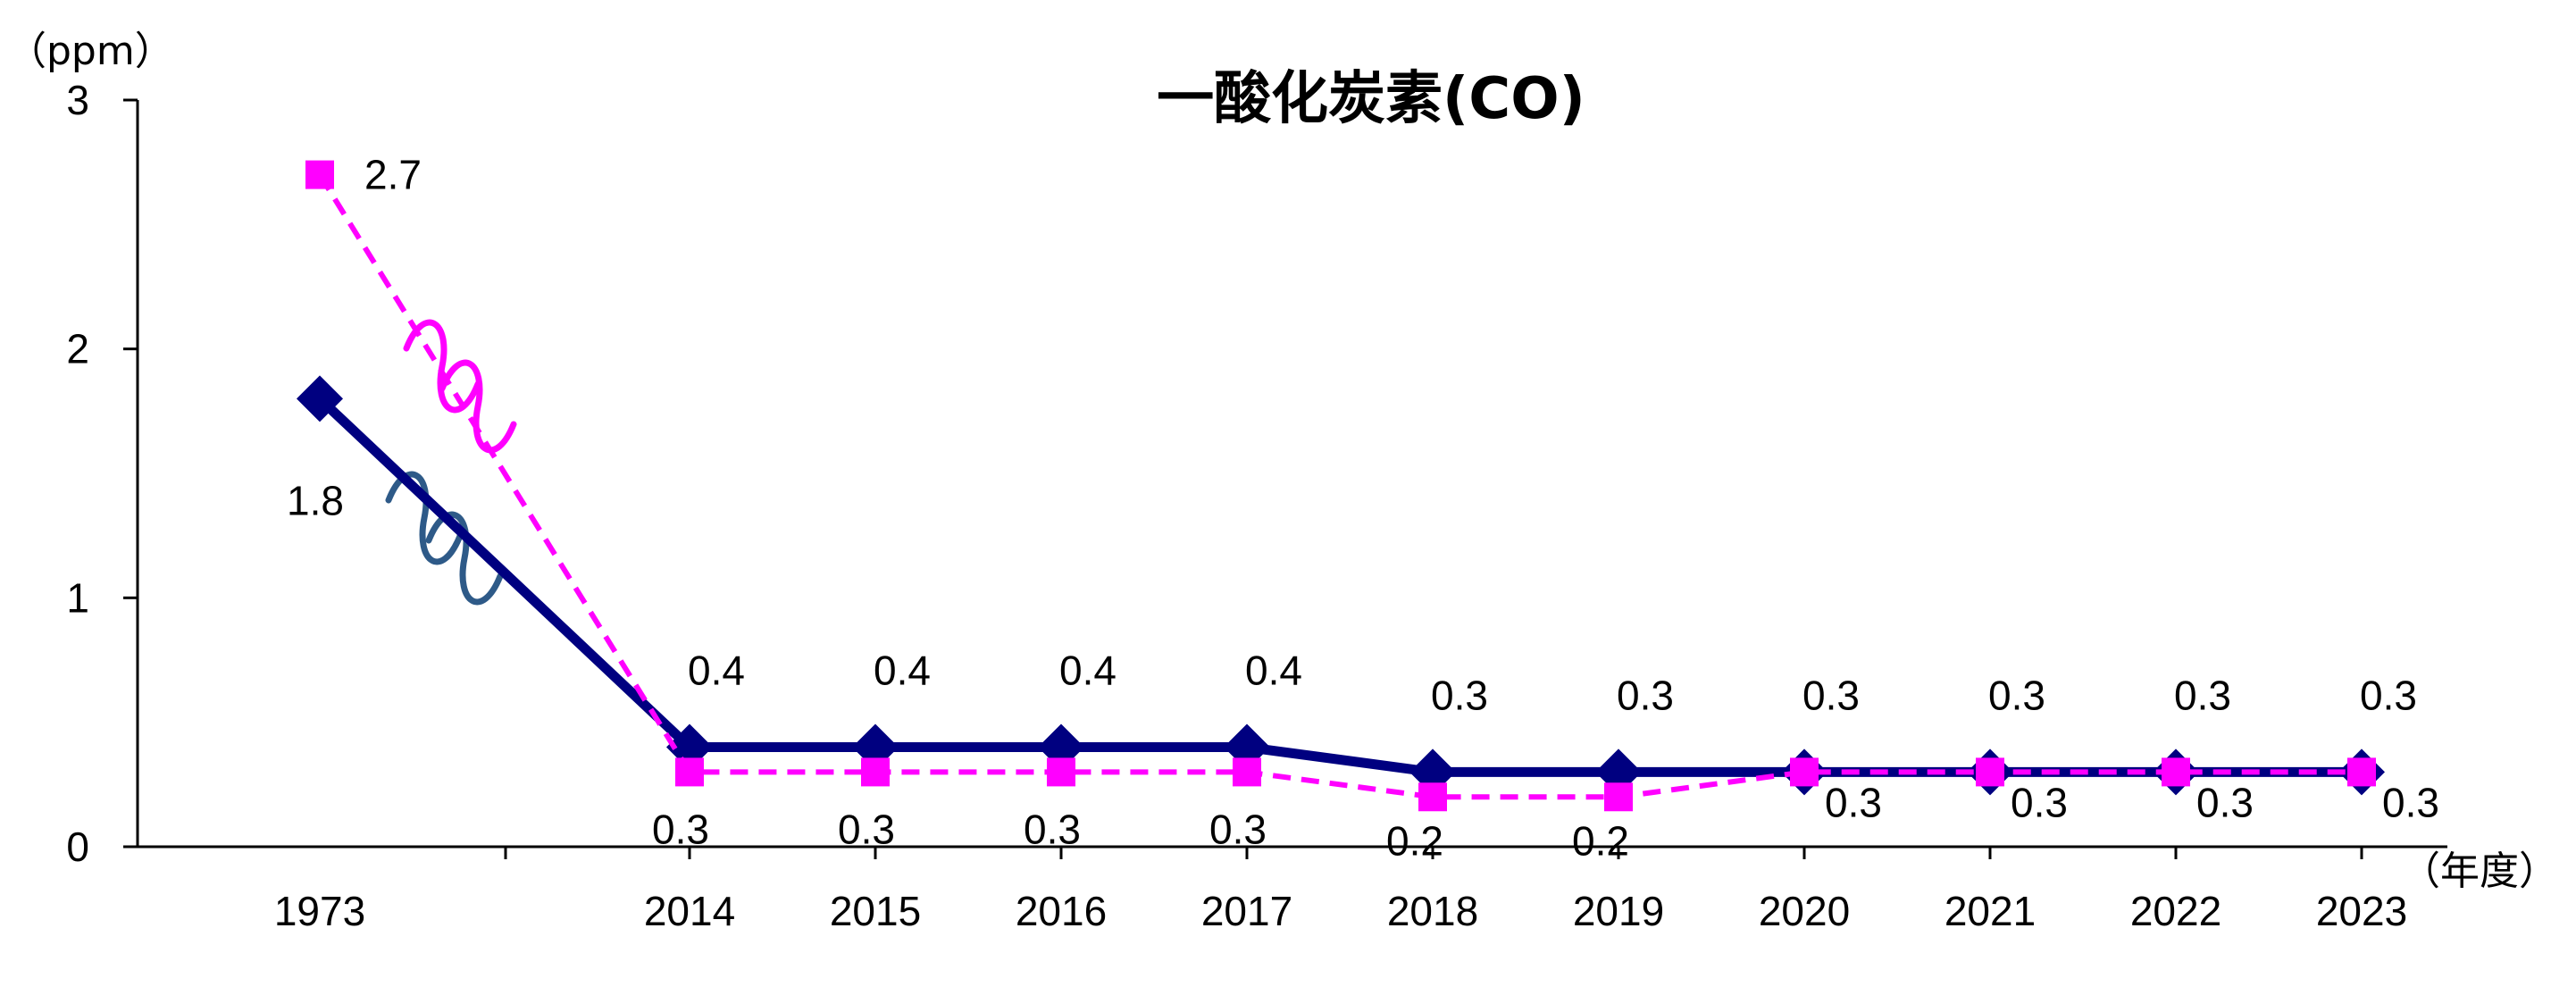  Describe the element at coordinates (320, 399) in the screenshot. I see `series-1-point` at that location.